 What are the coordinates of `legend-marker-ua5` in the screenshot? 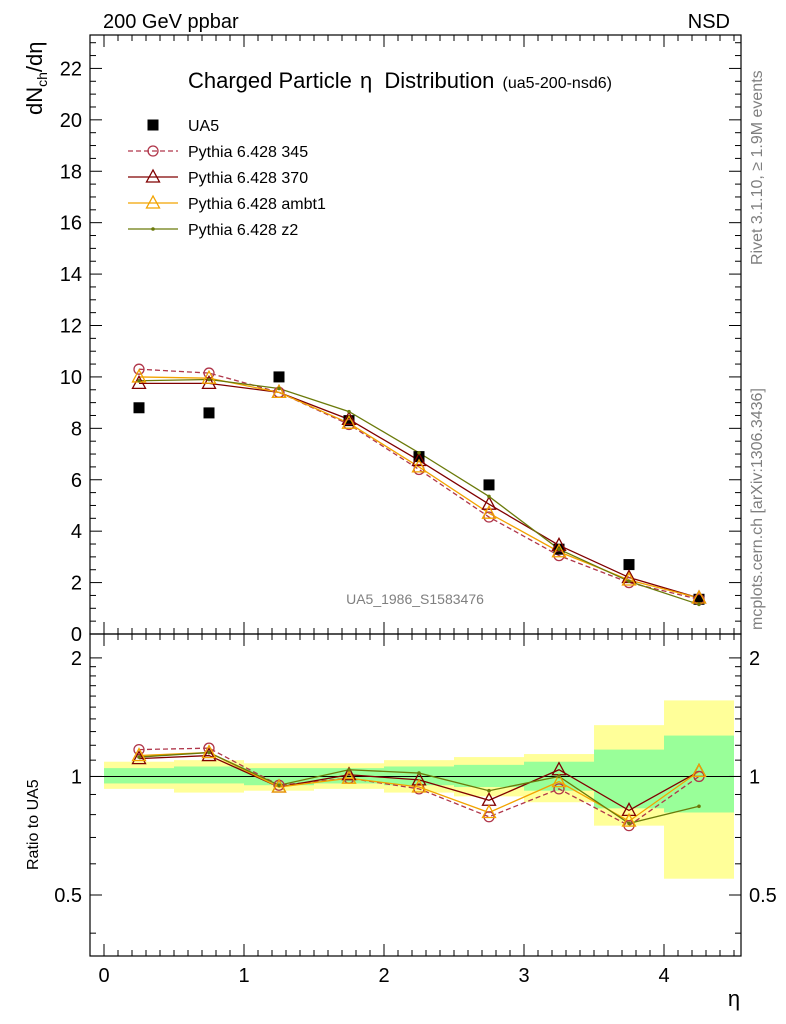 It's located at (153, 125).